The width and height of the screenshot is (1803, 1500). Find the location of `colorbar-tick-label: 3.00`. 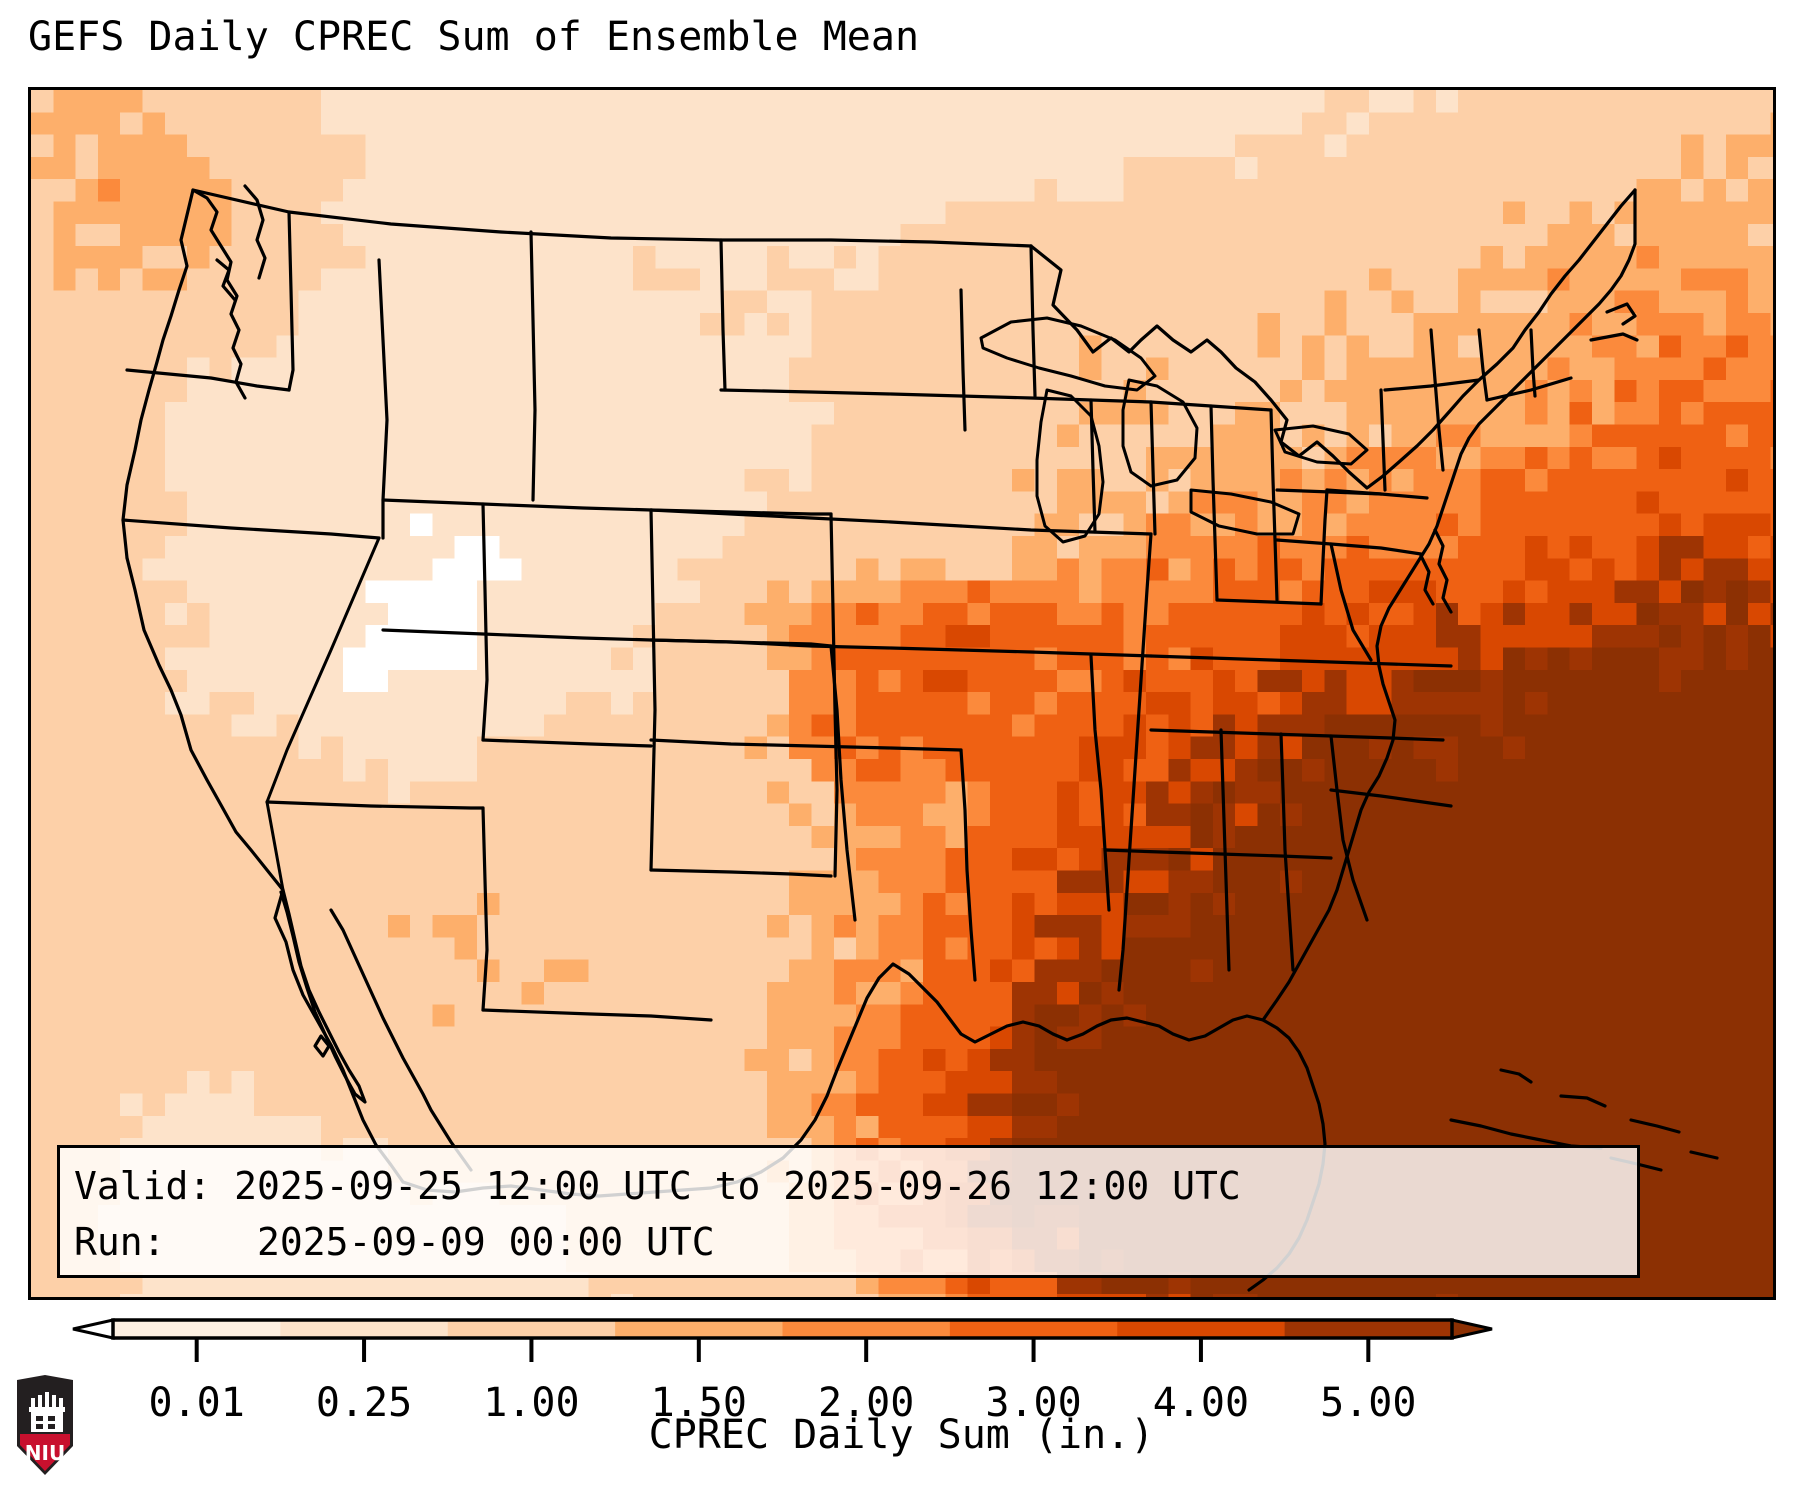

colorbar-tick-label: 3.00 is located at coordinates (1033, 1403).